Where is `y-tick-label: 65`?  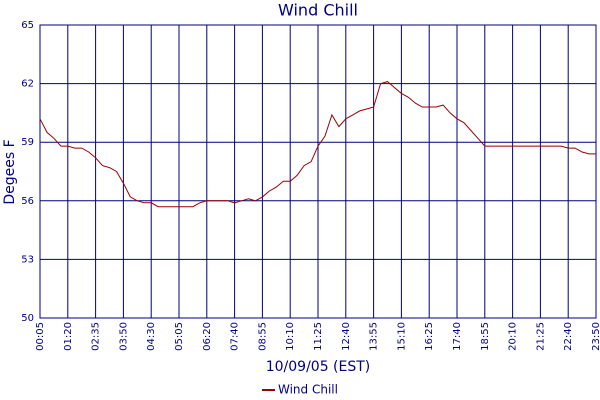
y-tick-label: 65 is located at coordinates (27, 25).